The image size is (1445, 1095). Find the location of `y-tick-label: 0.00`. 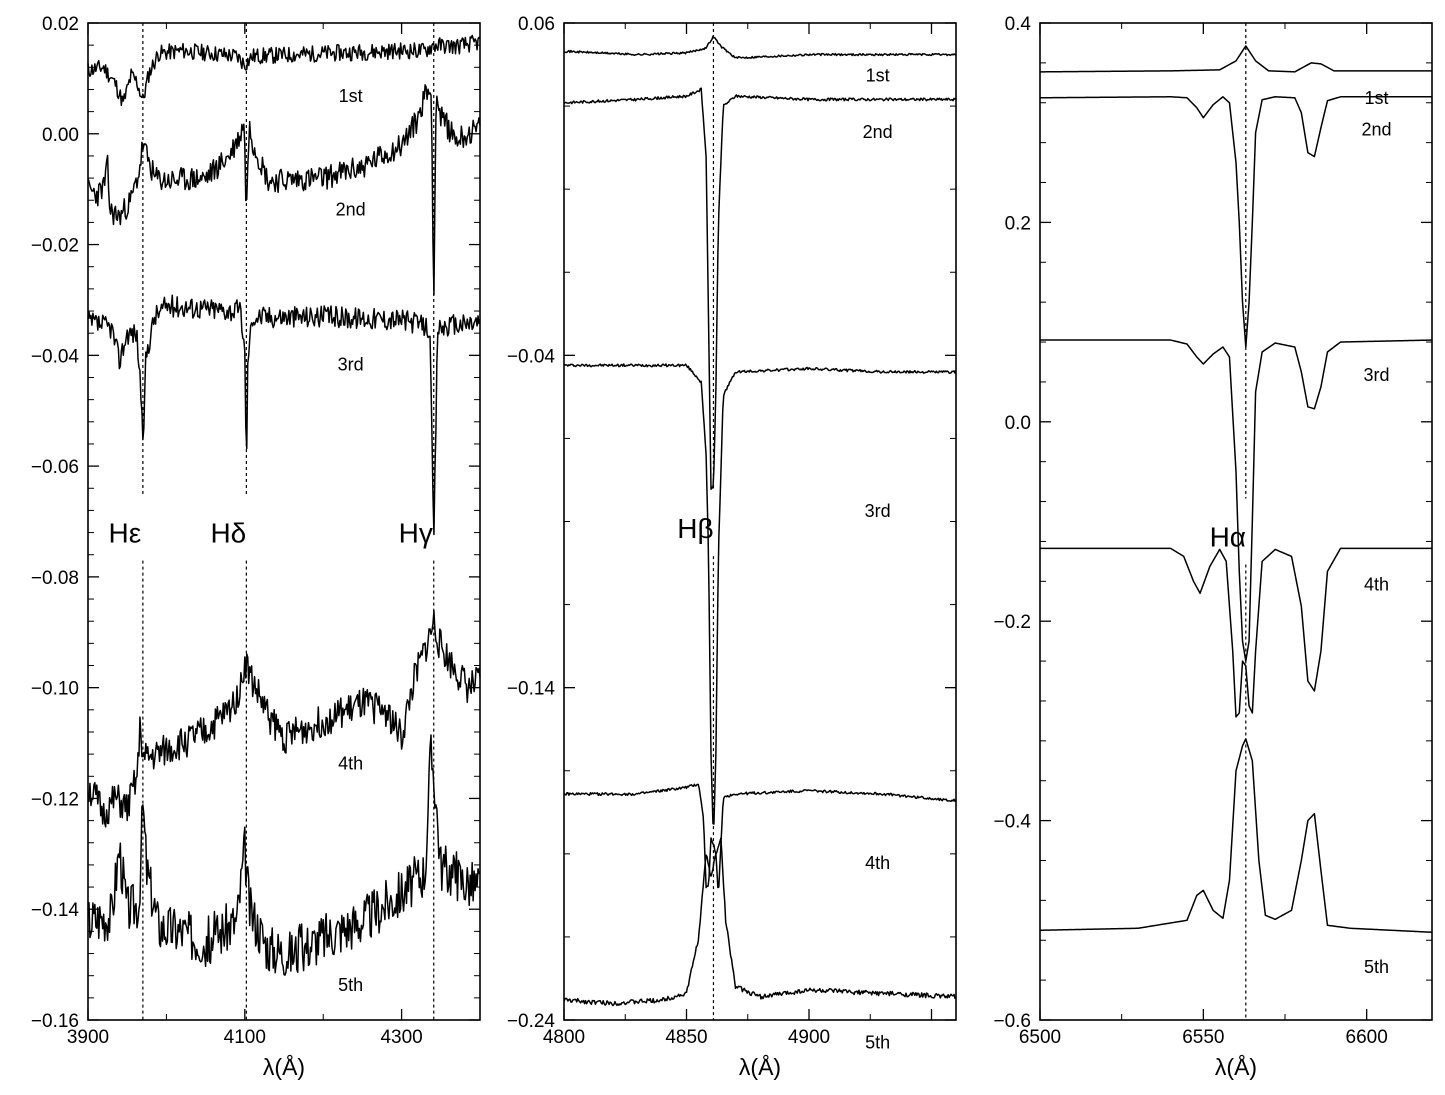

y-tick-label: 0.00 is located at coordinates (60, 135).